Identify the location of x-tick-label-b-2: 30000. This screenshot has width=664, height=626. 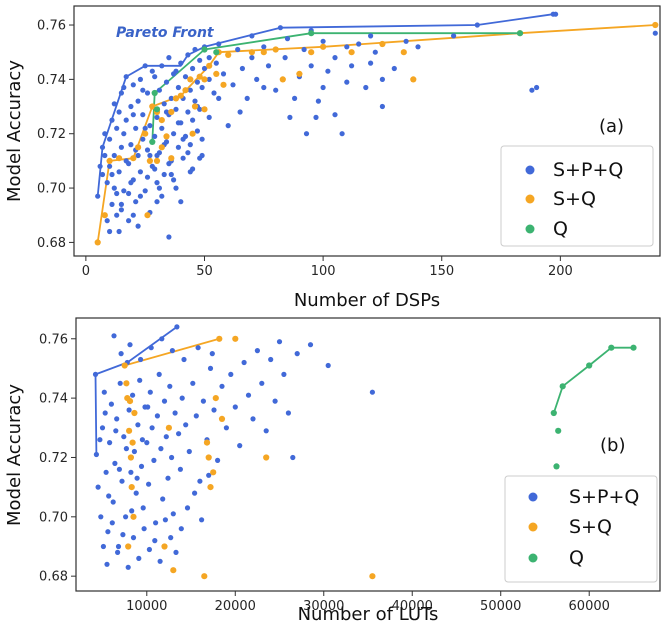
(323, 606).